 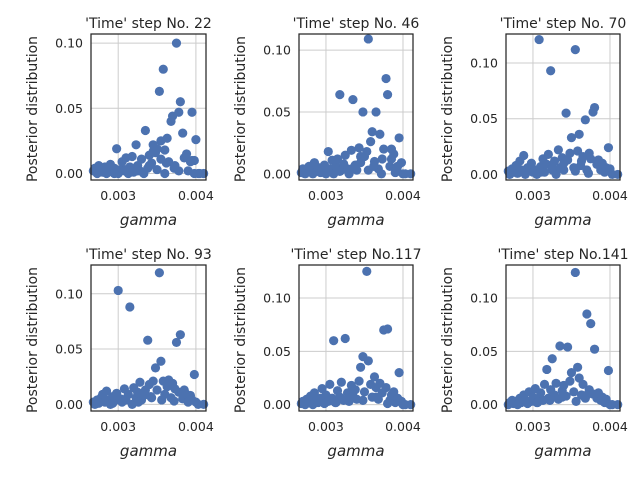 I want to click on subplot-title: 'Time' step No. 93, so click(x=148, y=255).